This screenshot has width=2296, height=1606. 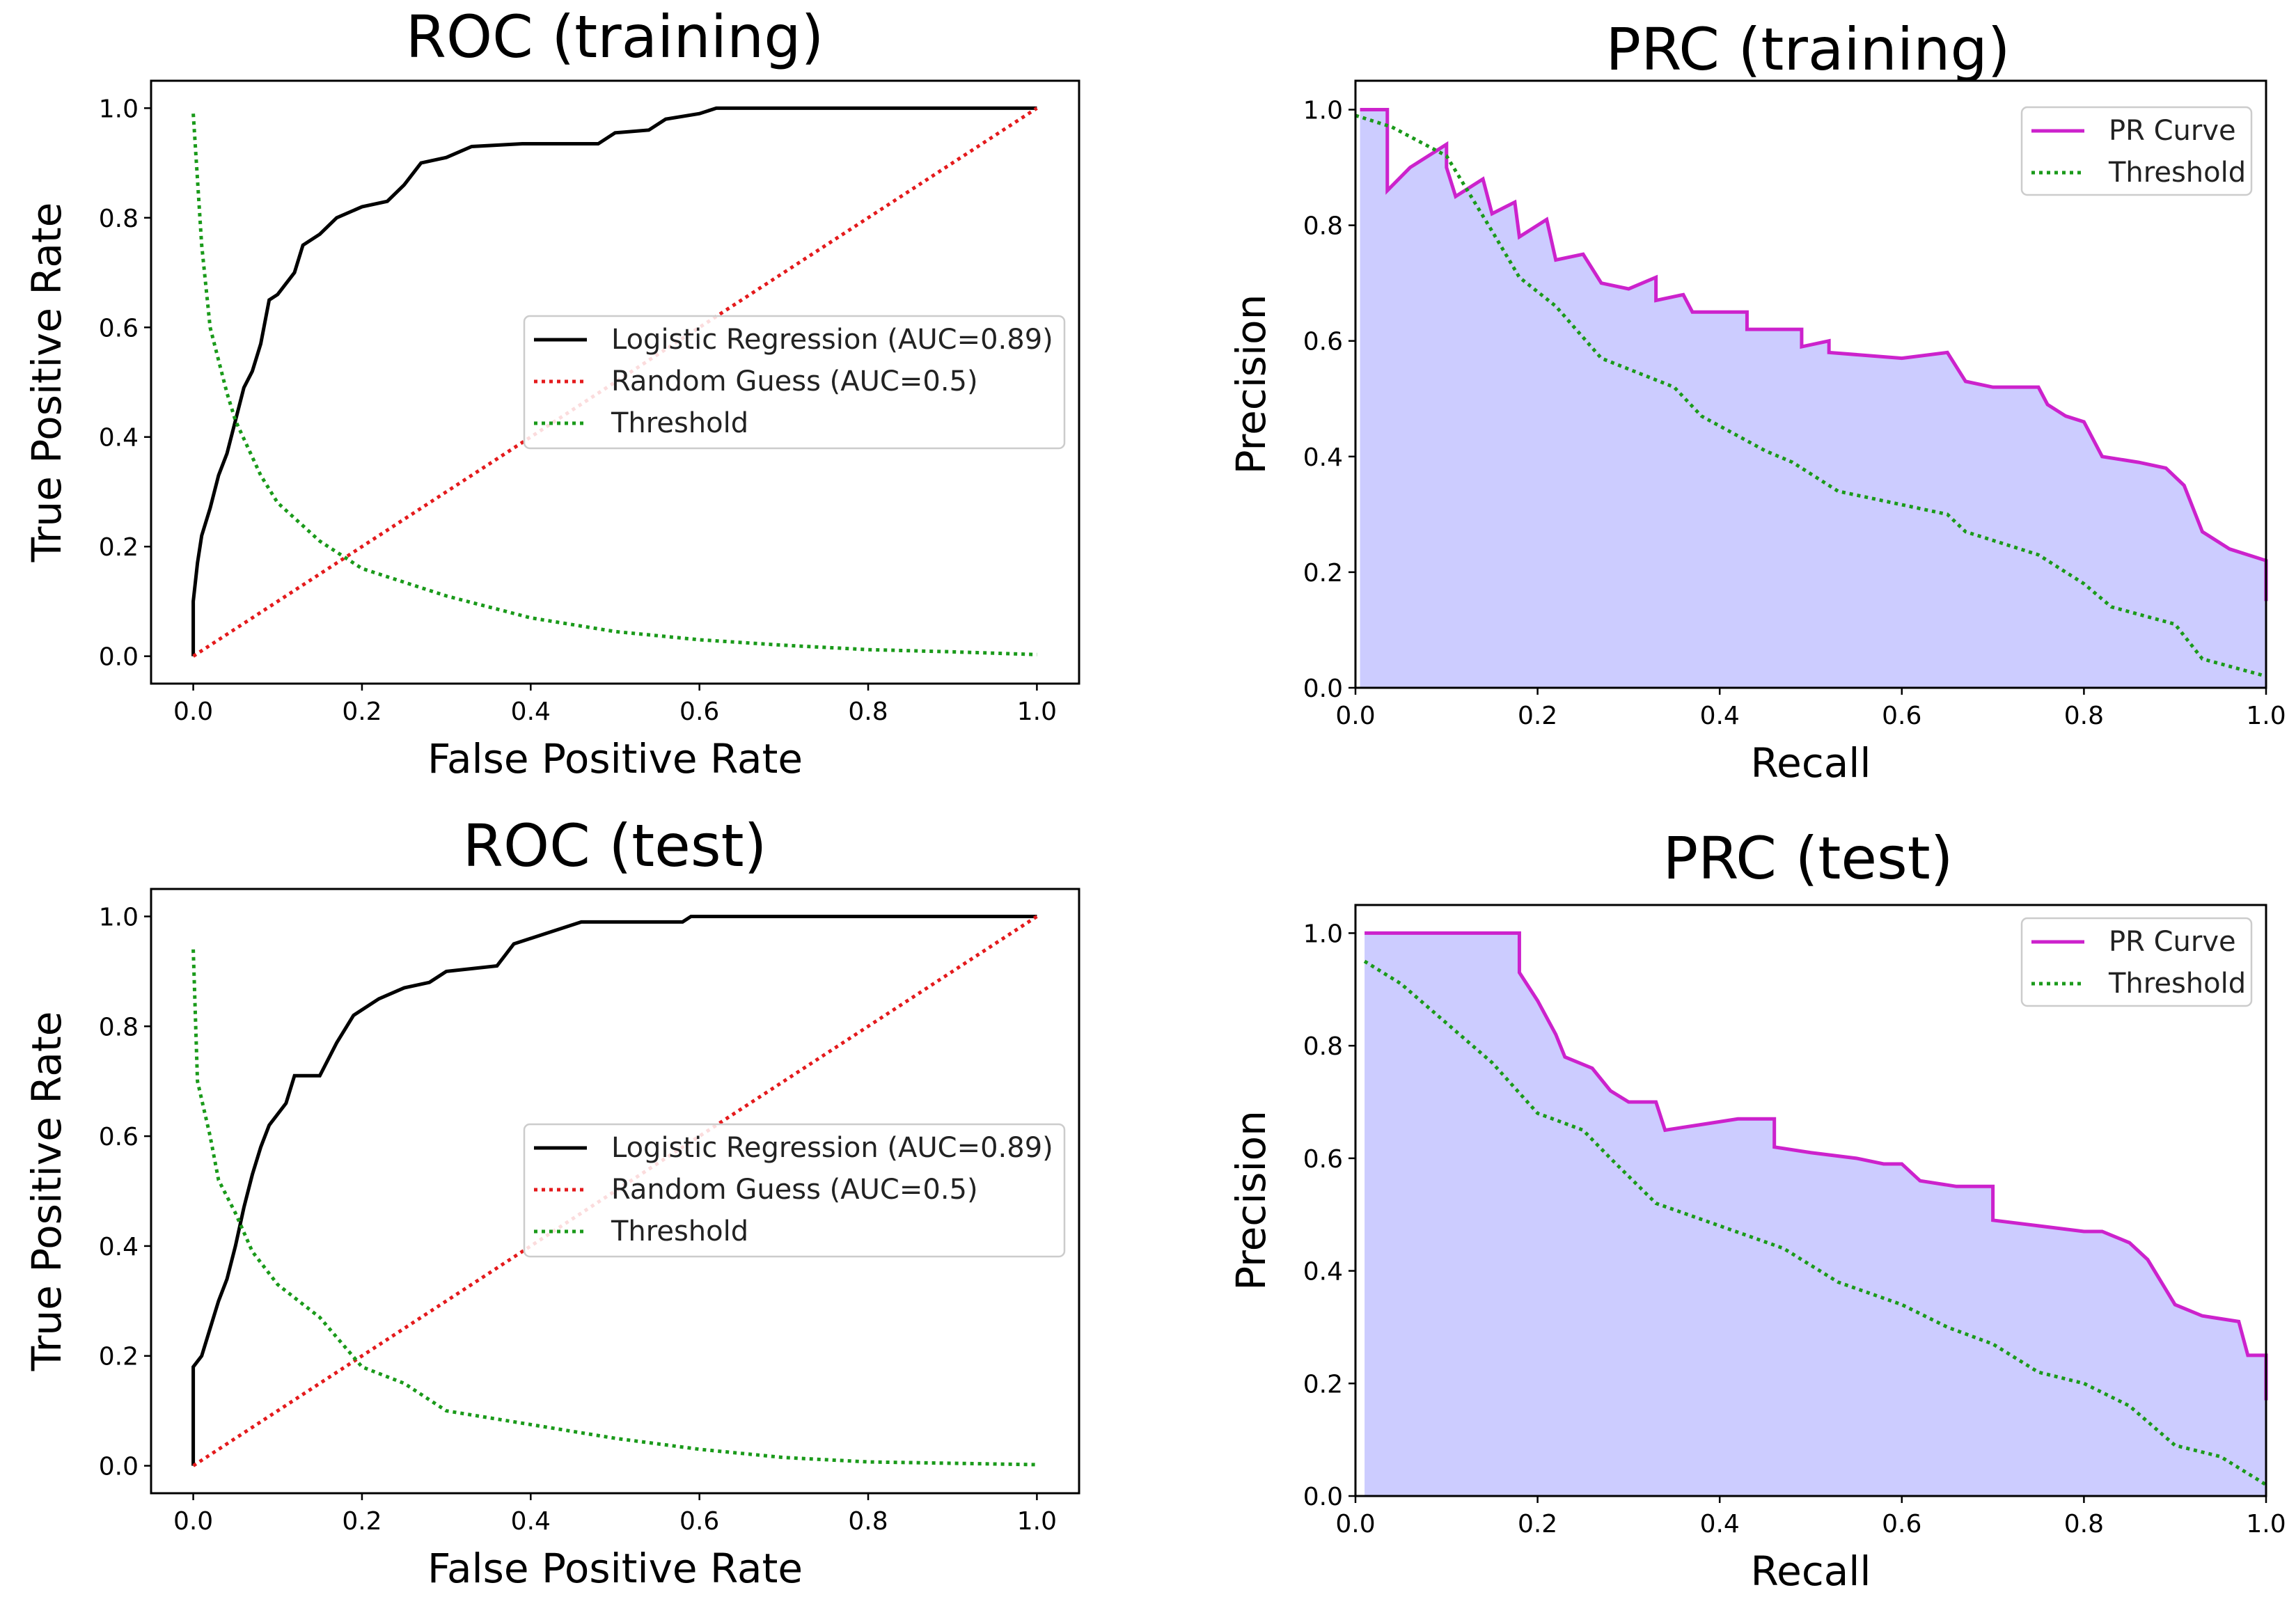 What do you see at coordinates (615, 37) in the screenshot?
I see `chart-title: ROC (training)` at bounding box center [615, 37].